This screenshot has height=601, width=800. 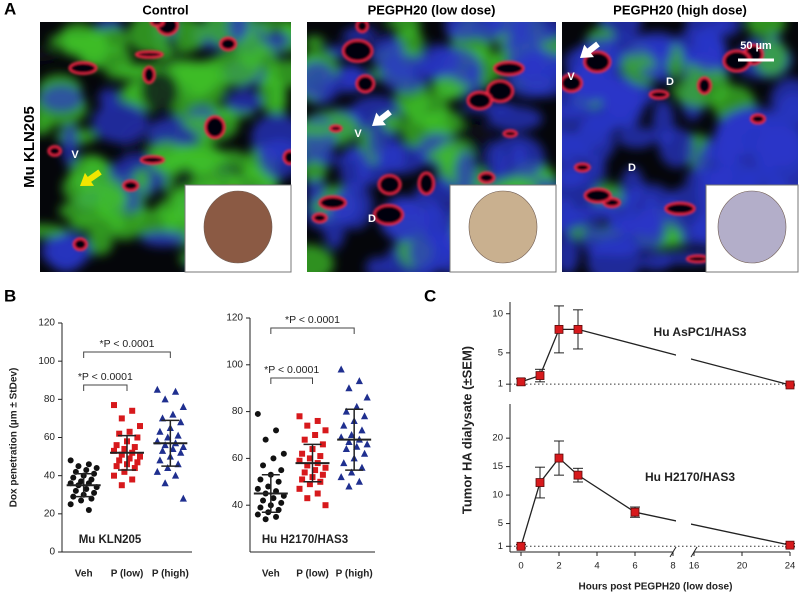 What do you see at coordinates (683, 474) in the screenshot?
I see `axis-break-gap` at bounding box center [683, 474].